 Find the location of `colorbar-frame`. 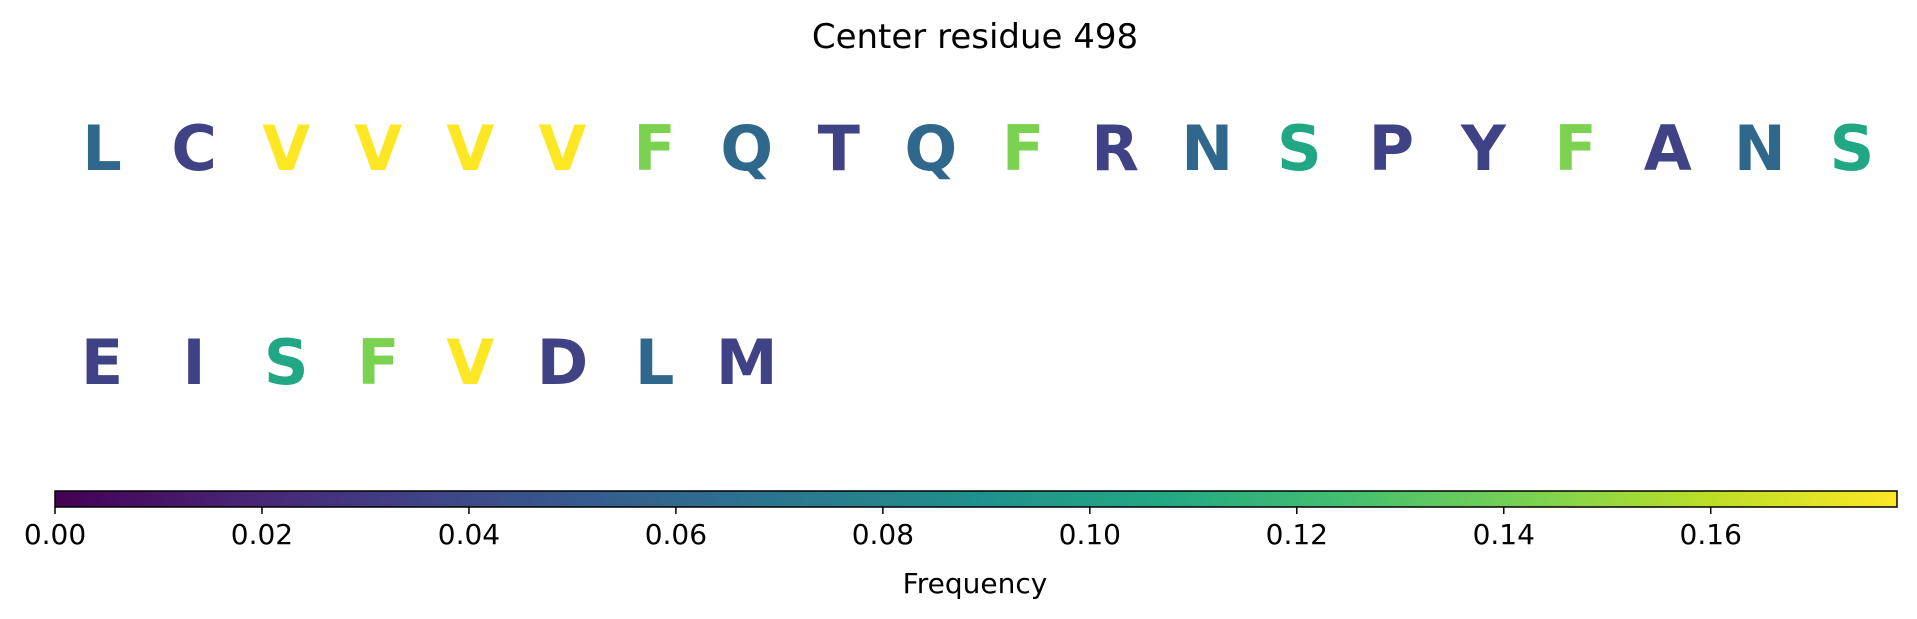

colorbar-frame is located at coordinates (976, 499).